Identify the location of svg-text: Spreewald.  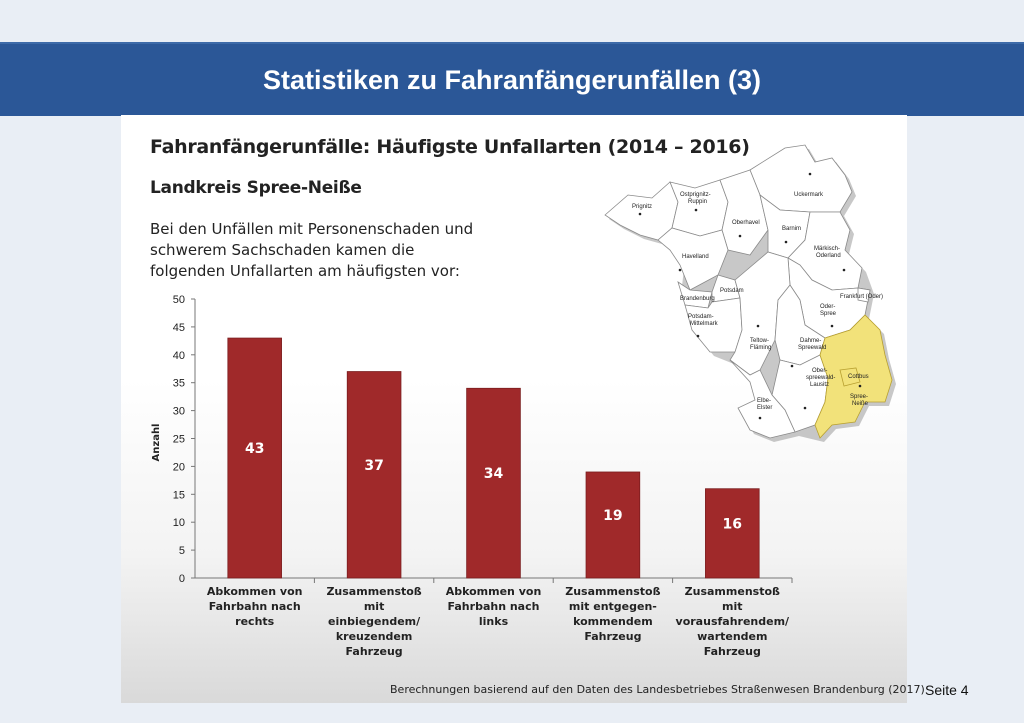
(812, 348).